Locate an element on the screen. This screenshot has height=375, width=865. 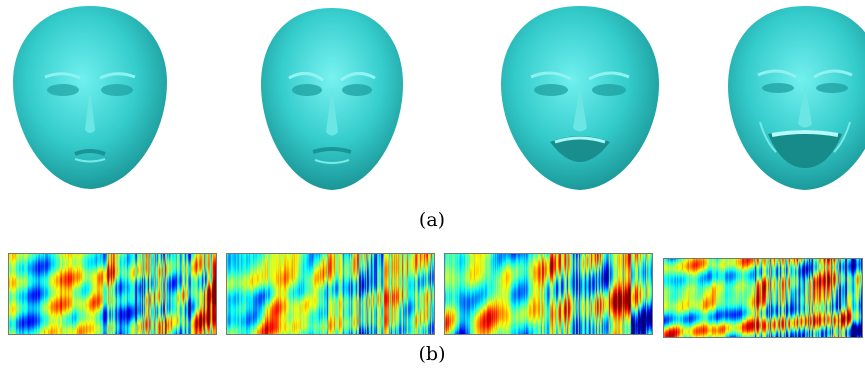
heatmap-4-canvas is located at coordinates (763, 298).